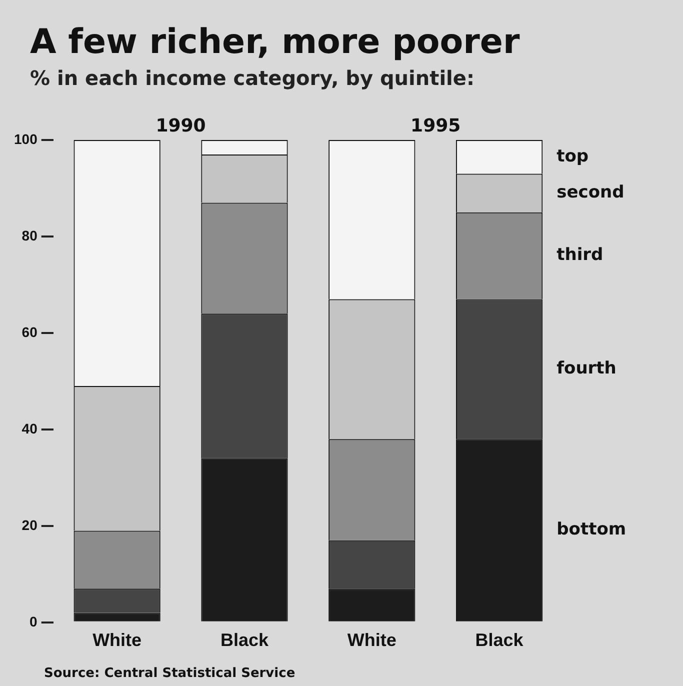 The width and height of the screenshot is (683, 686). I want to click on text: 1990, so click(181, 126).